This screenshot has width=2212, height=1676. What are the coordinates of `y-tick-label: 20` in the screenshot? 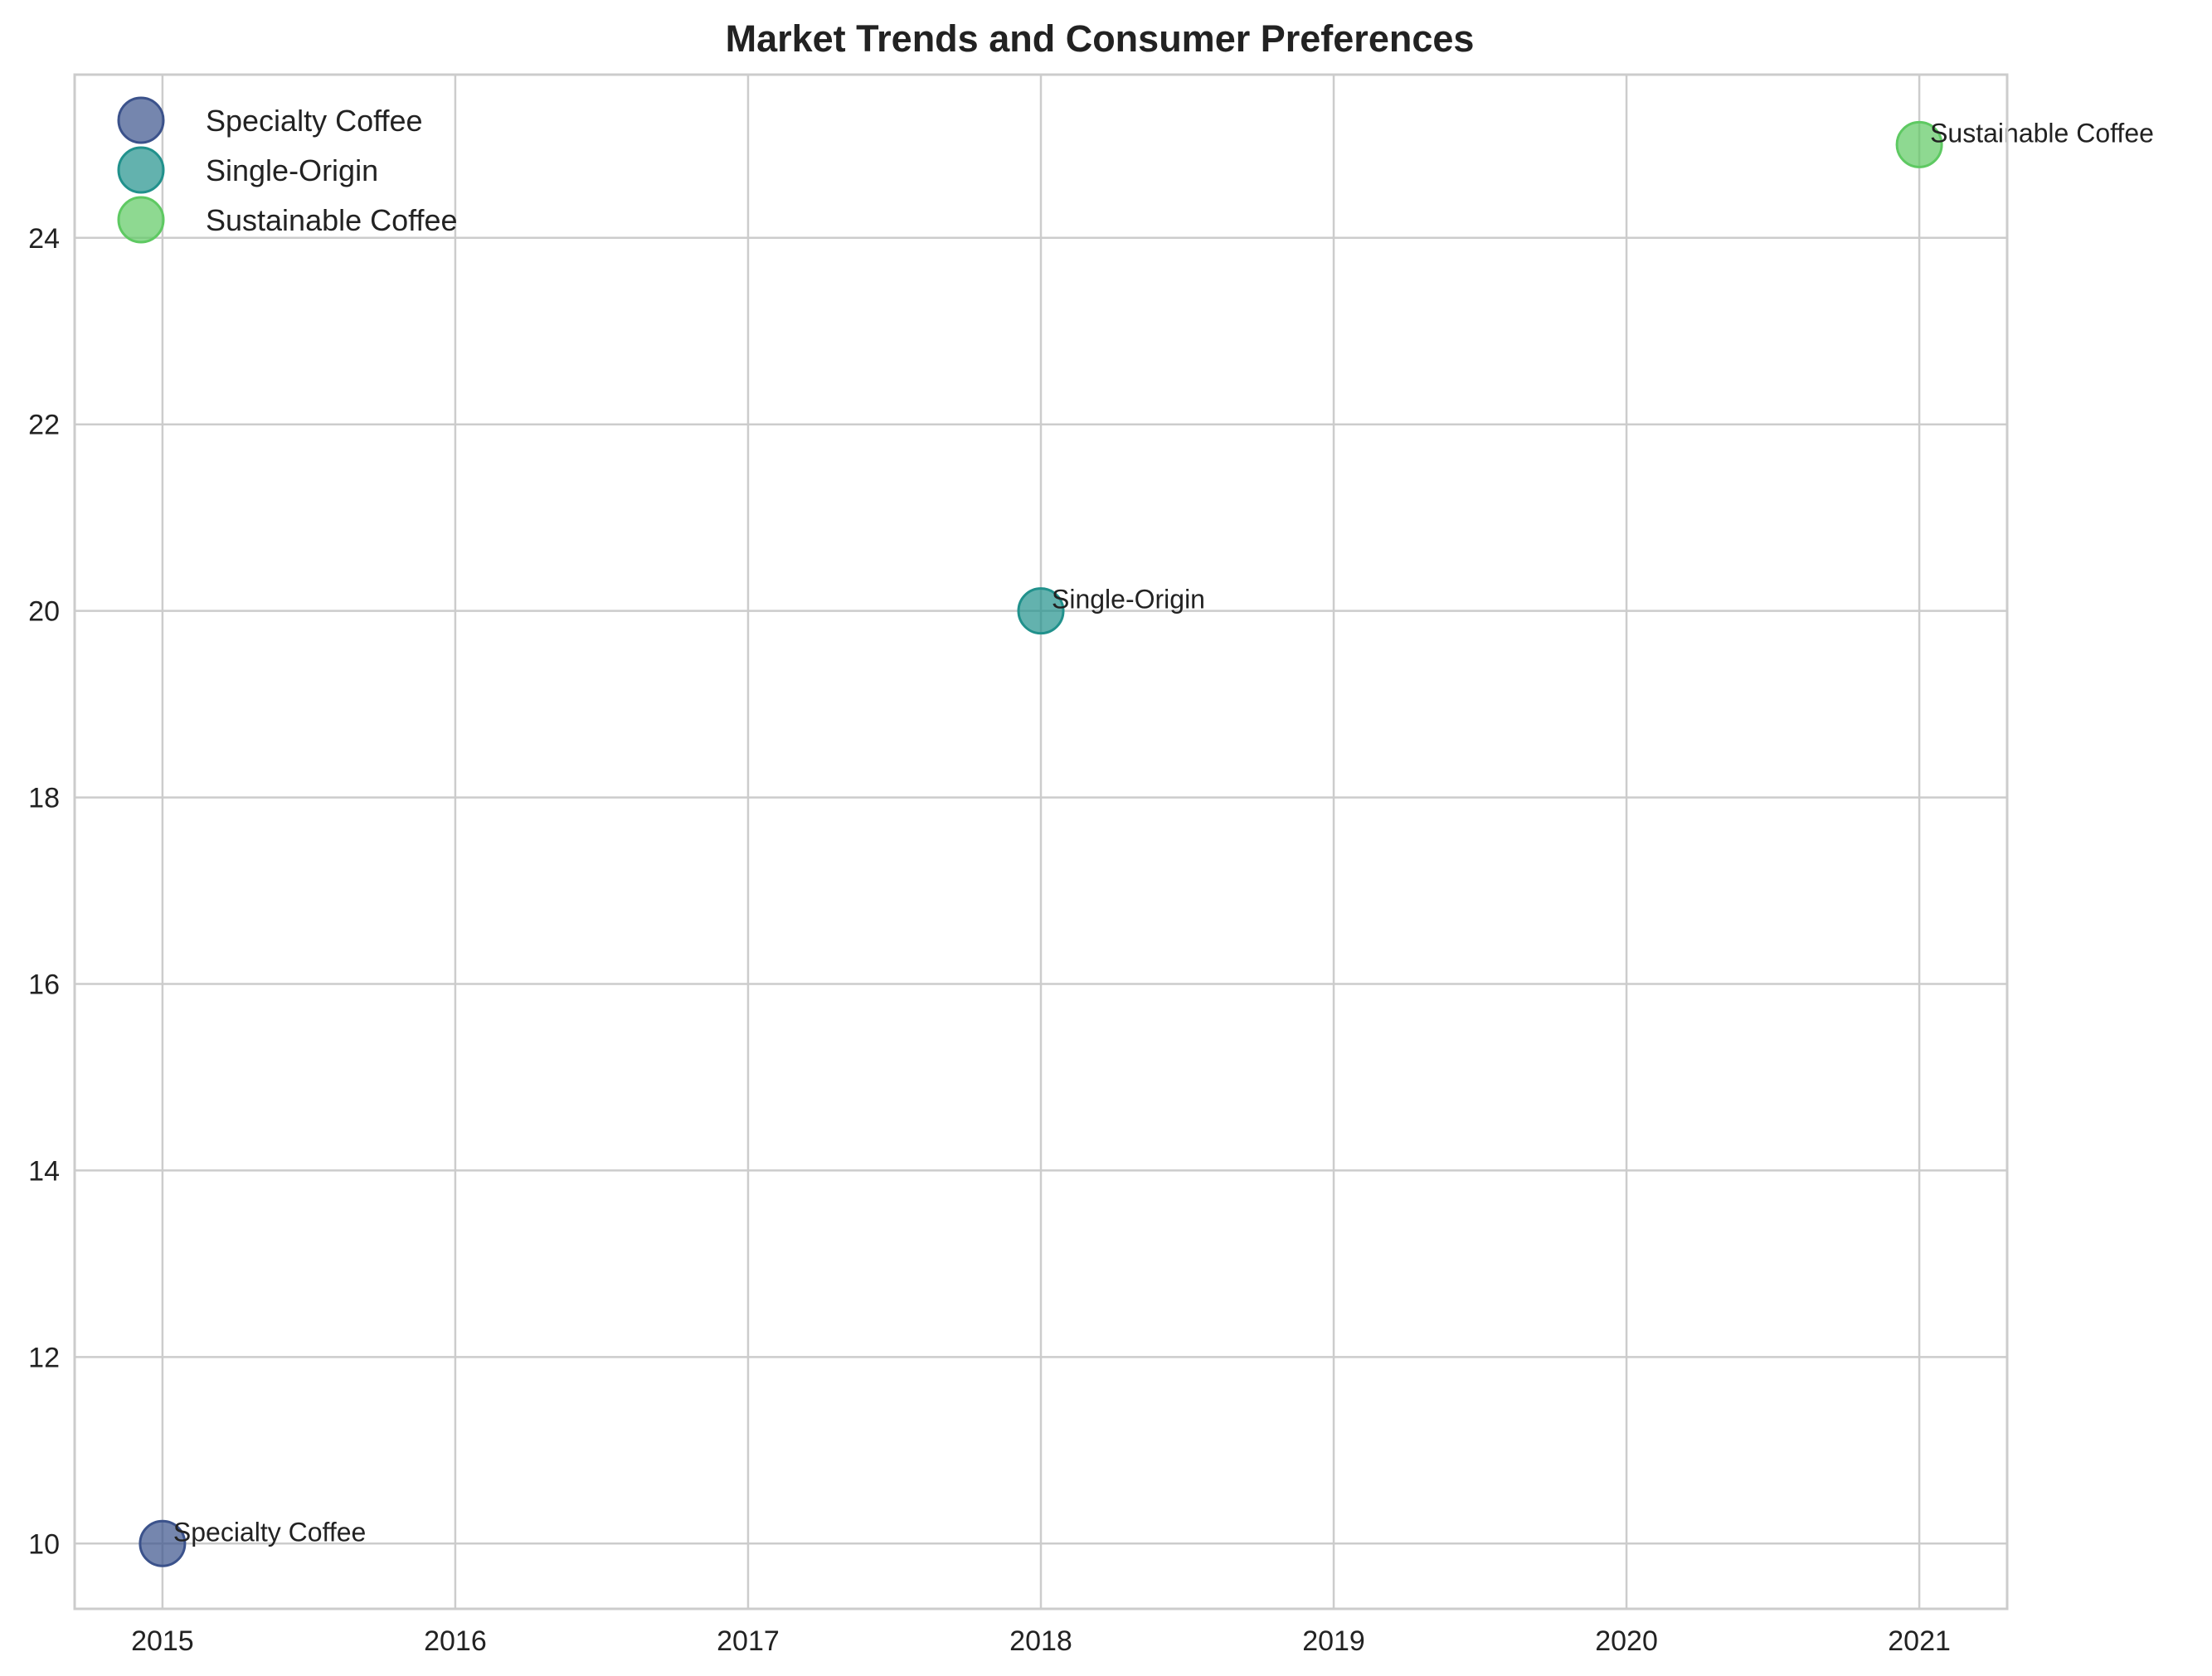 It's located at (44, 612).